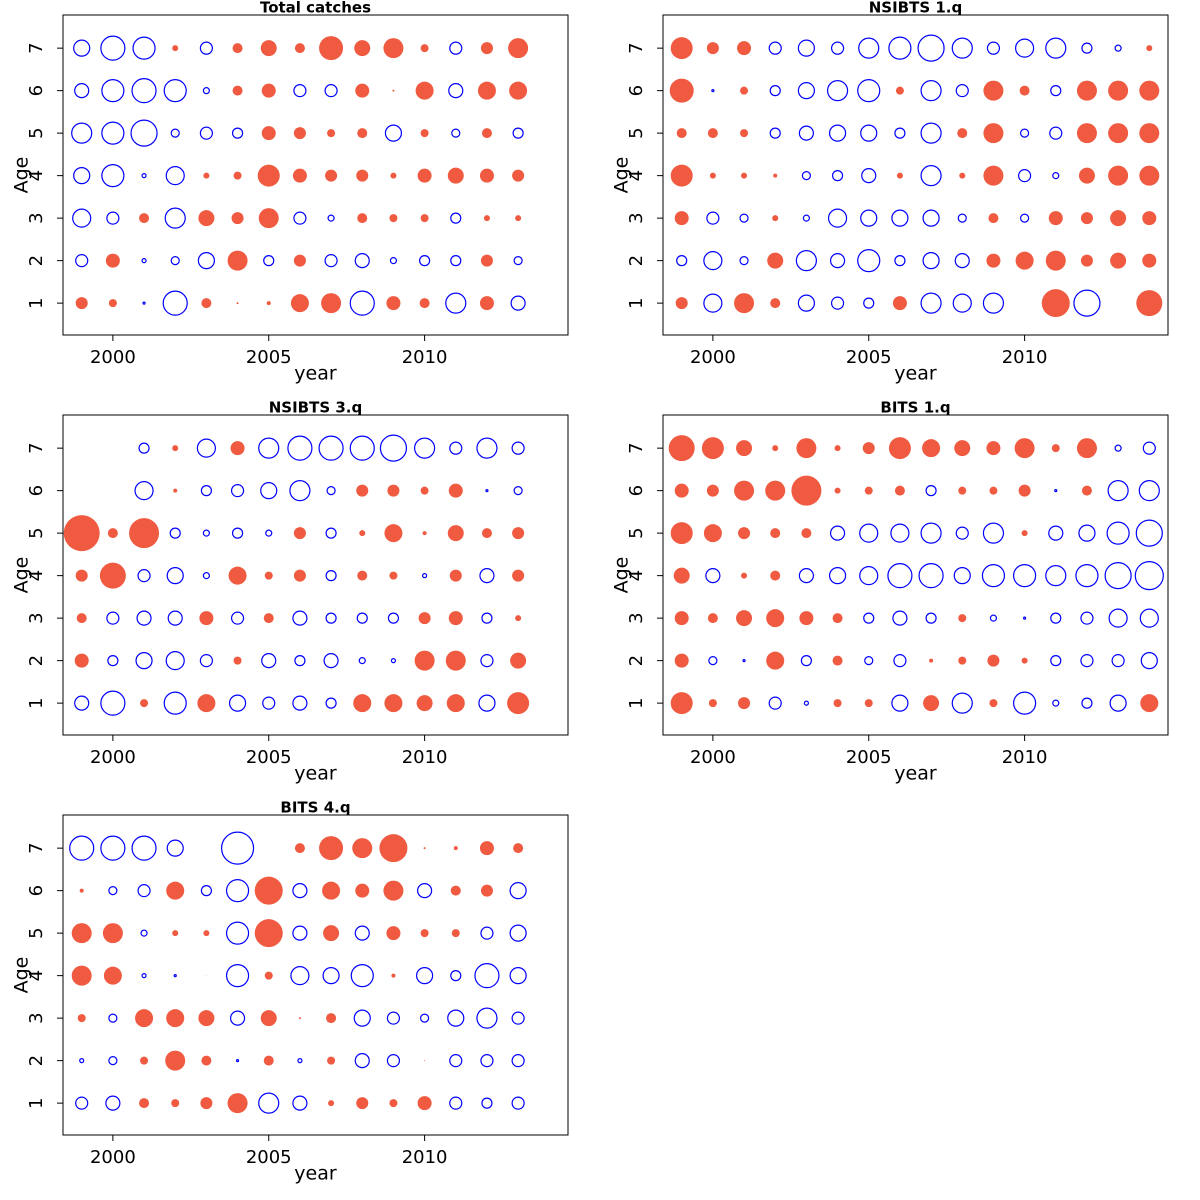 This screenshot has width=1200, height=1200. What do you see at coordinates (36, 217) in the screenshot?
I see `y-tick-label: 3` at bounding box center [36, 217].